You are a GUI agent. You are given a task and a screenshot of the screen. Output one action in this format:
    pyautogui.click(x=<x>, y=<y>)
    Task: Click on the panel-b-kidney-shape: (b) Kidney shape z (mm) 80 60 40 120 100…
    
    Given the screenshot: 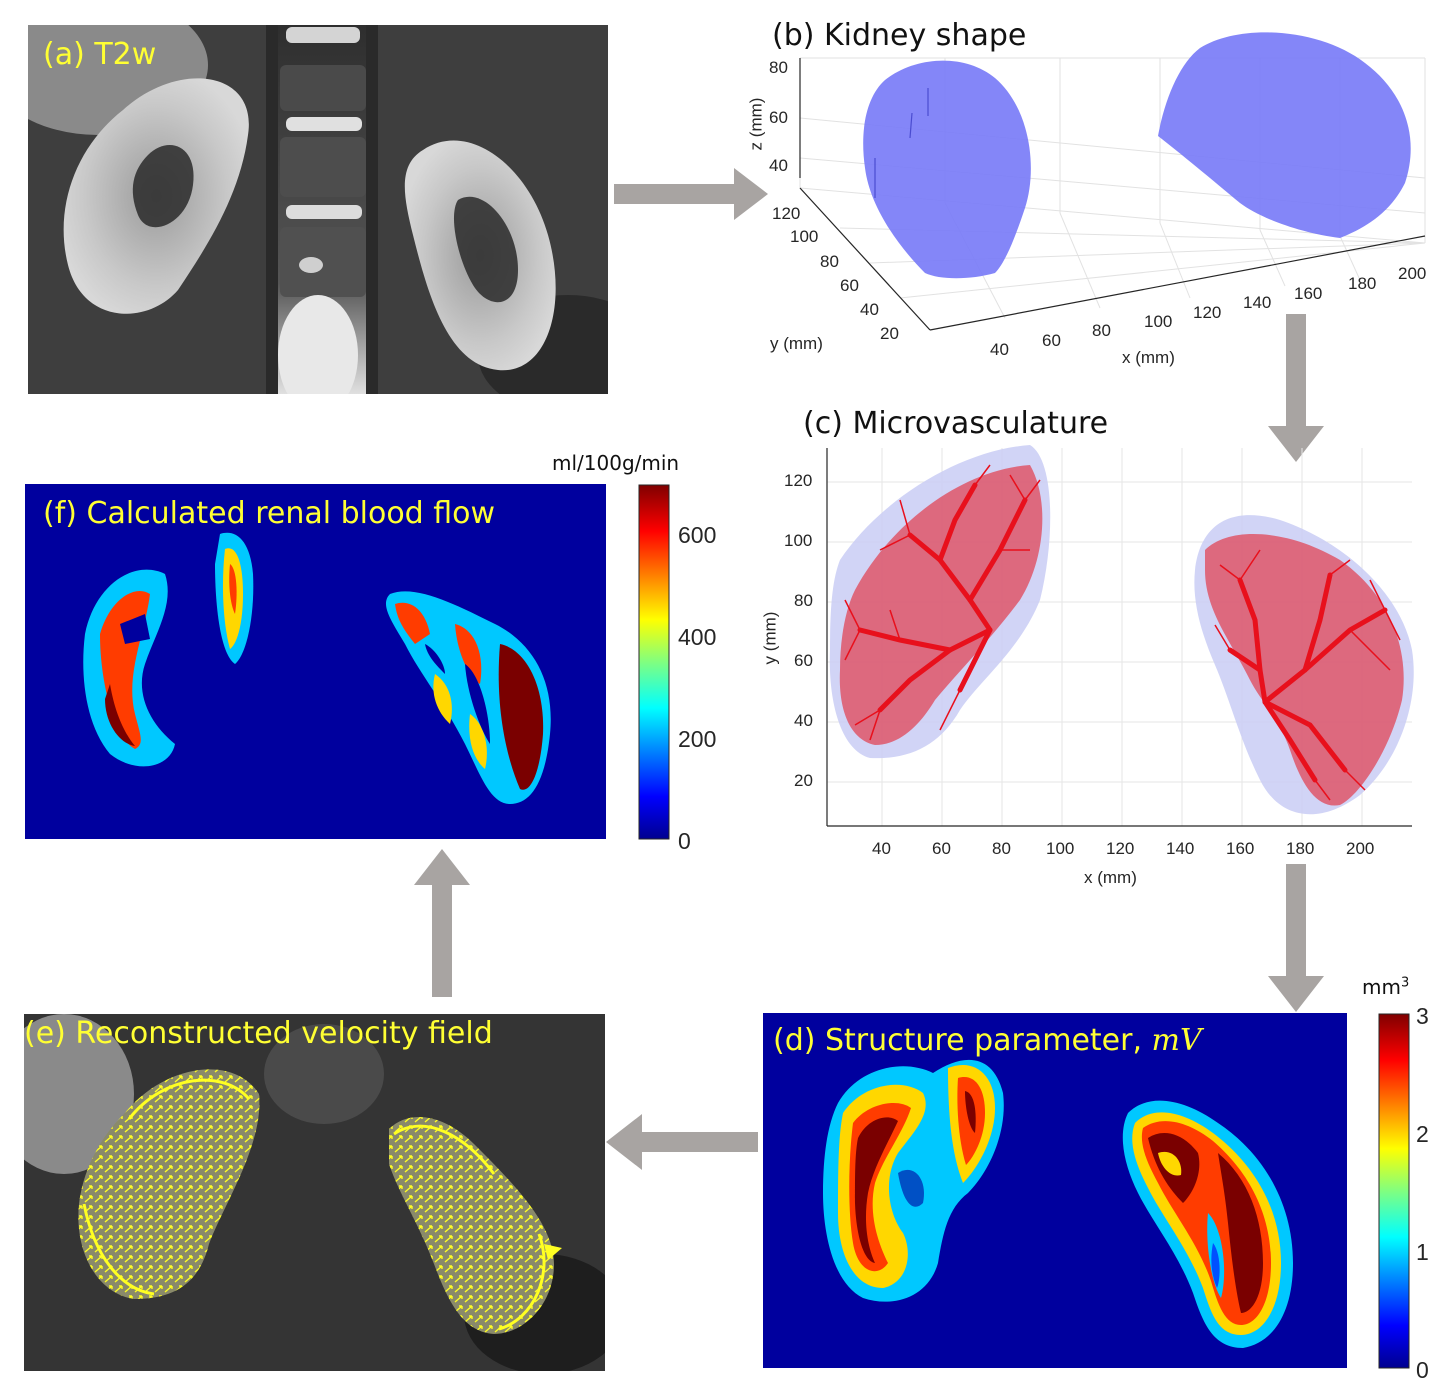 What is the action you would take?
    pyautogui.click(x=1087, y=204)
    